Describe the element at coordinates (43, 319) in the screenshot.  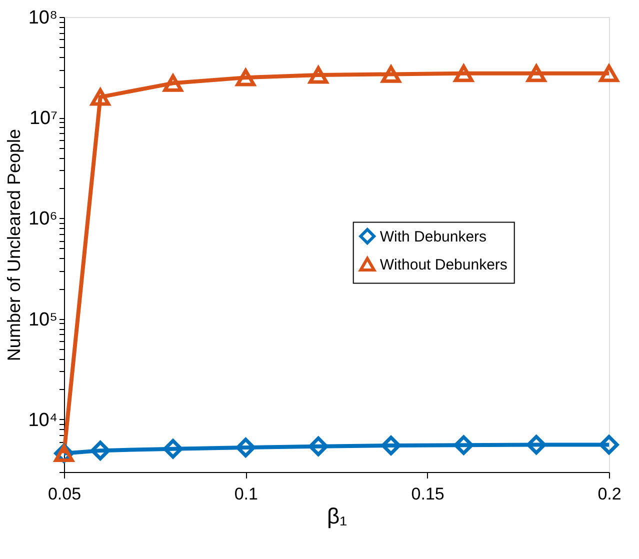
I see `y-tick-label: 10⁵` at that location.